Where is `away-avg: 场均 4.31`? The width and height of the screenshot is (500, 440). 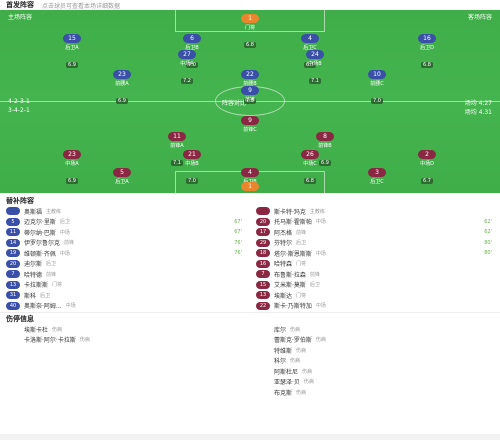
away-avg: 场均 4.31 is located at coordinates (478, 112).